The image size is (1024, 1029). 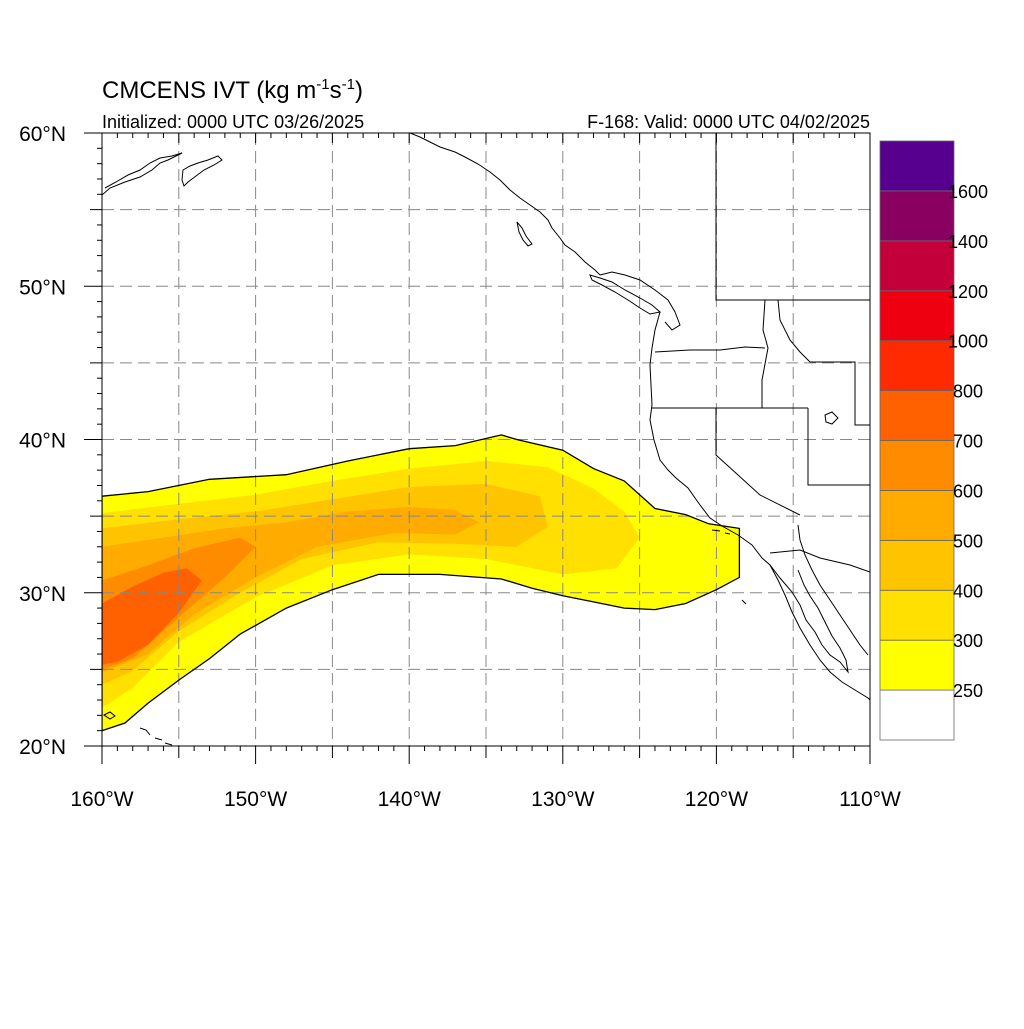 What do you see at coordinates (255, 799) in the screenshot?
I see `lon-label: 150°W` at bounding box center [255, 799].